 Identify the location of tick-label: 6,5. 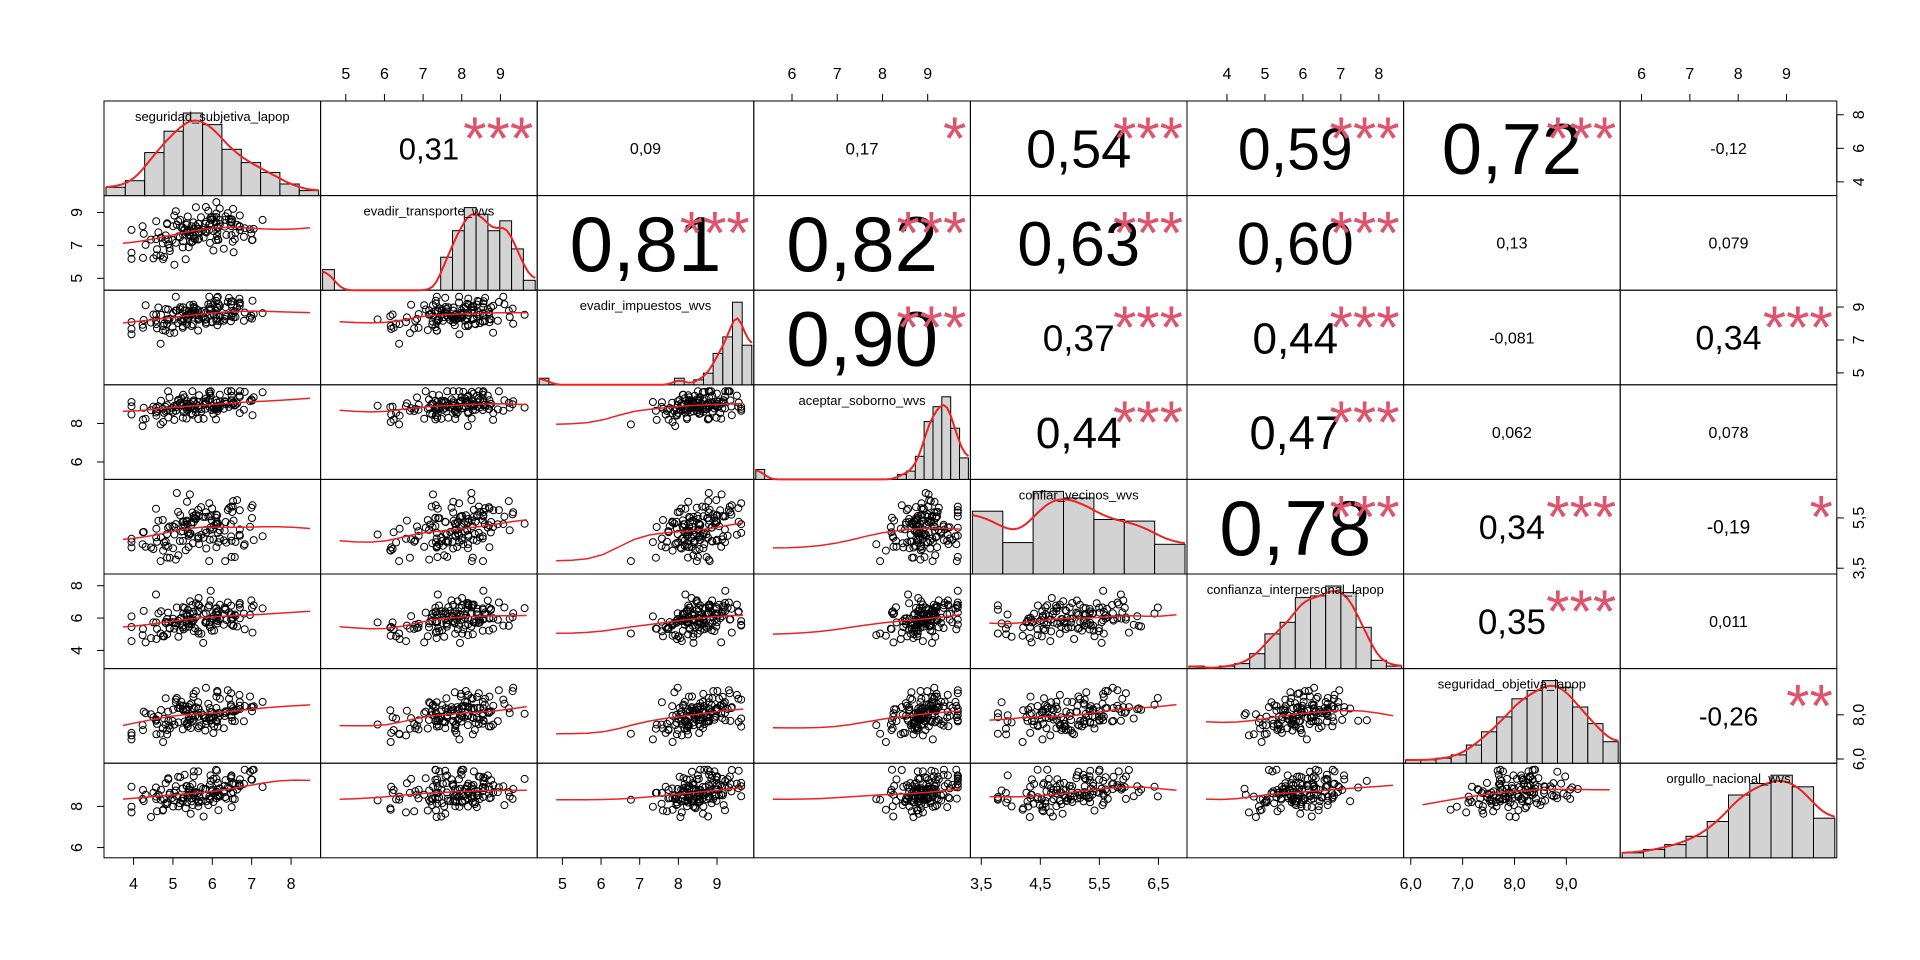
(1158, 884).